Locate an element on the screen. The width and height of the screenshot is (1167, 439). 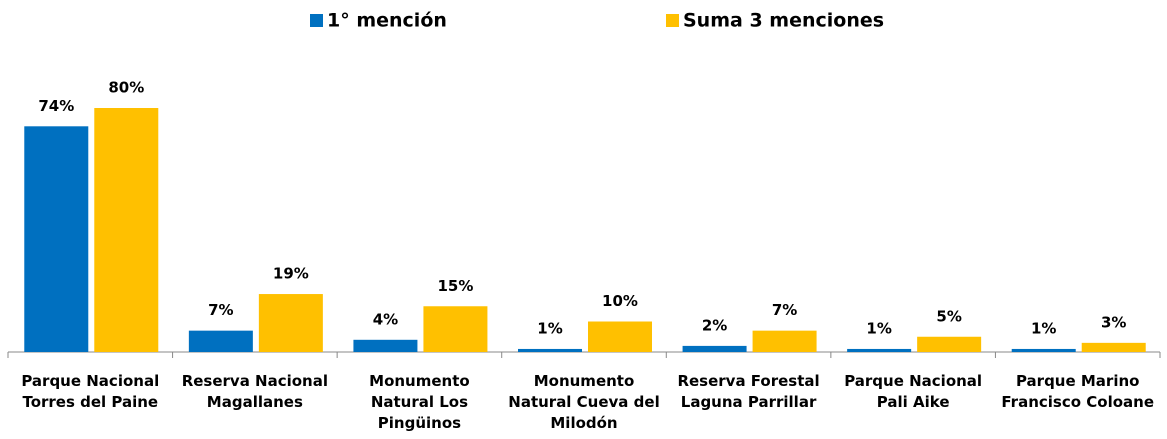
x-tick-label: Reserva Nacional Magallanes is located at coordinates (254, 391).